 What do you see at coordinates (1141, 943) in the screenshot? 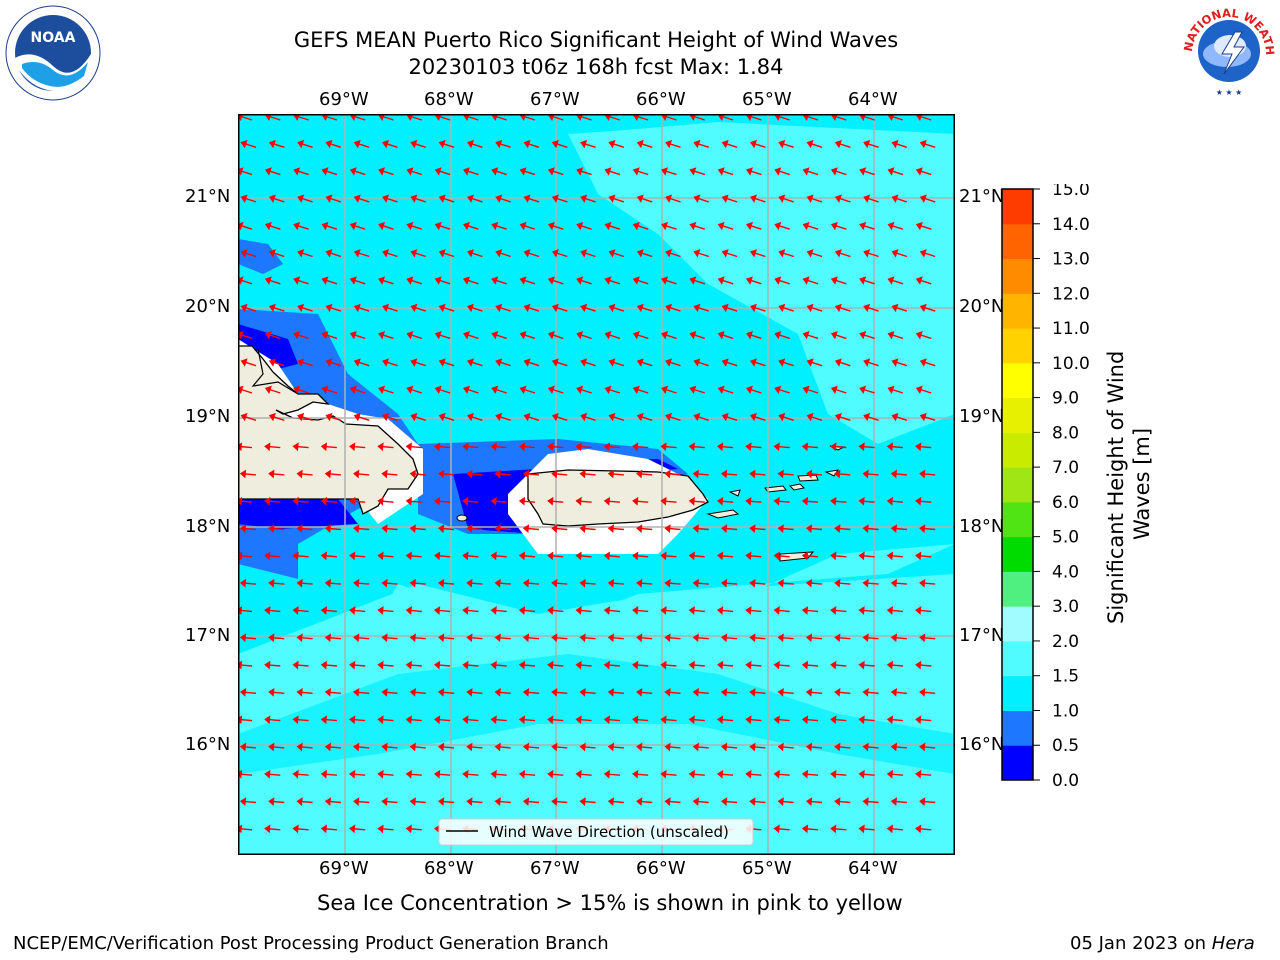
I see `run-date-text: 05 Jan 2023 on` at bounding box center [1141, 943].